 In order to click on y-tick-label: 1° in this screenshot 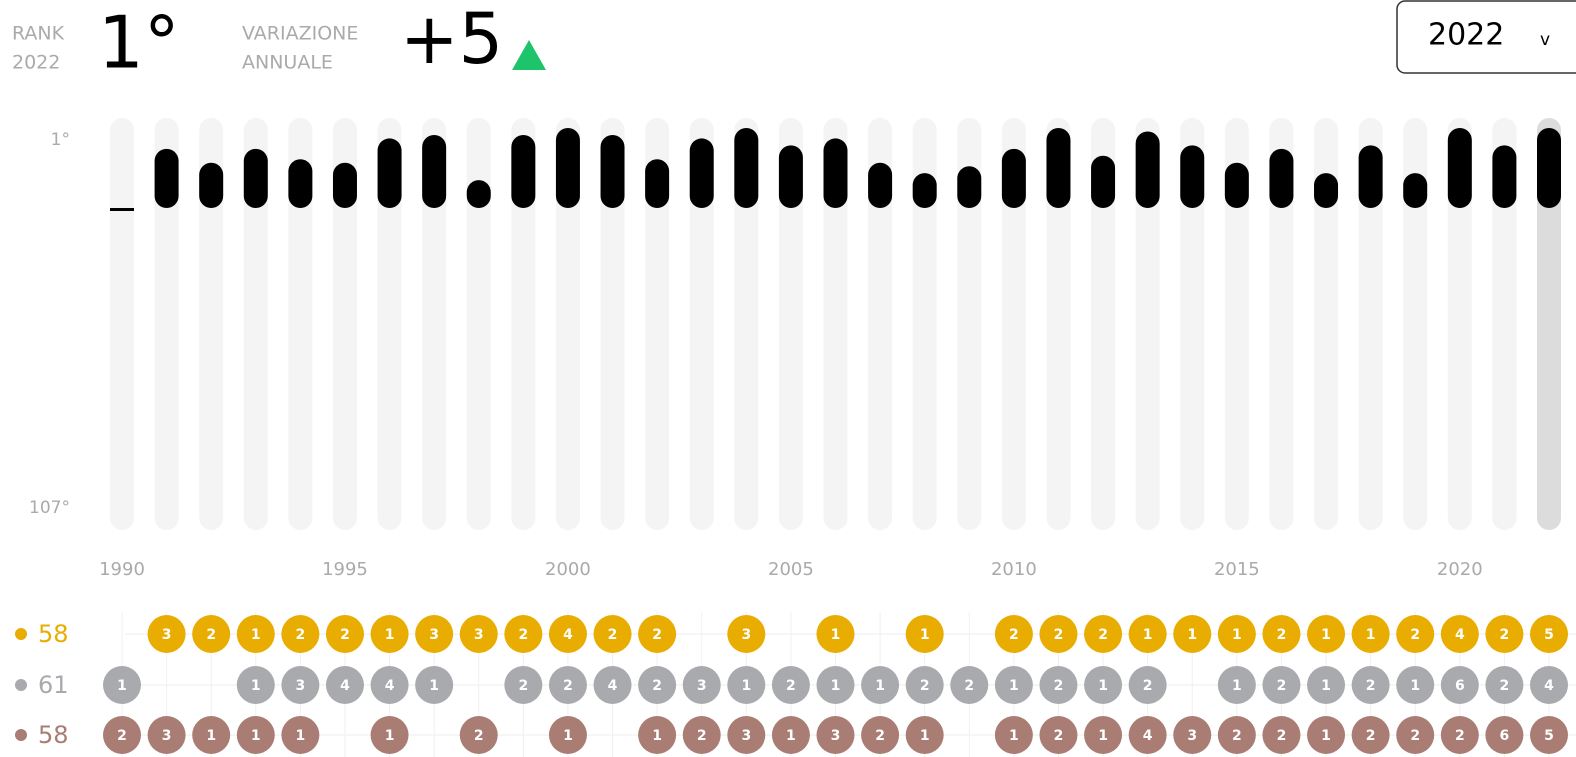, I will do `click(60, 140)`.